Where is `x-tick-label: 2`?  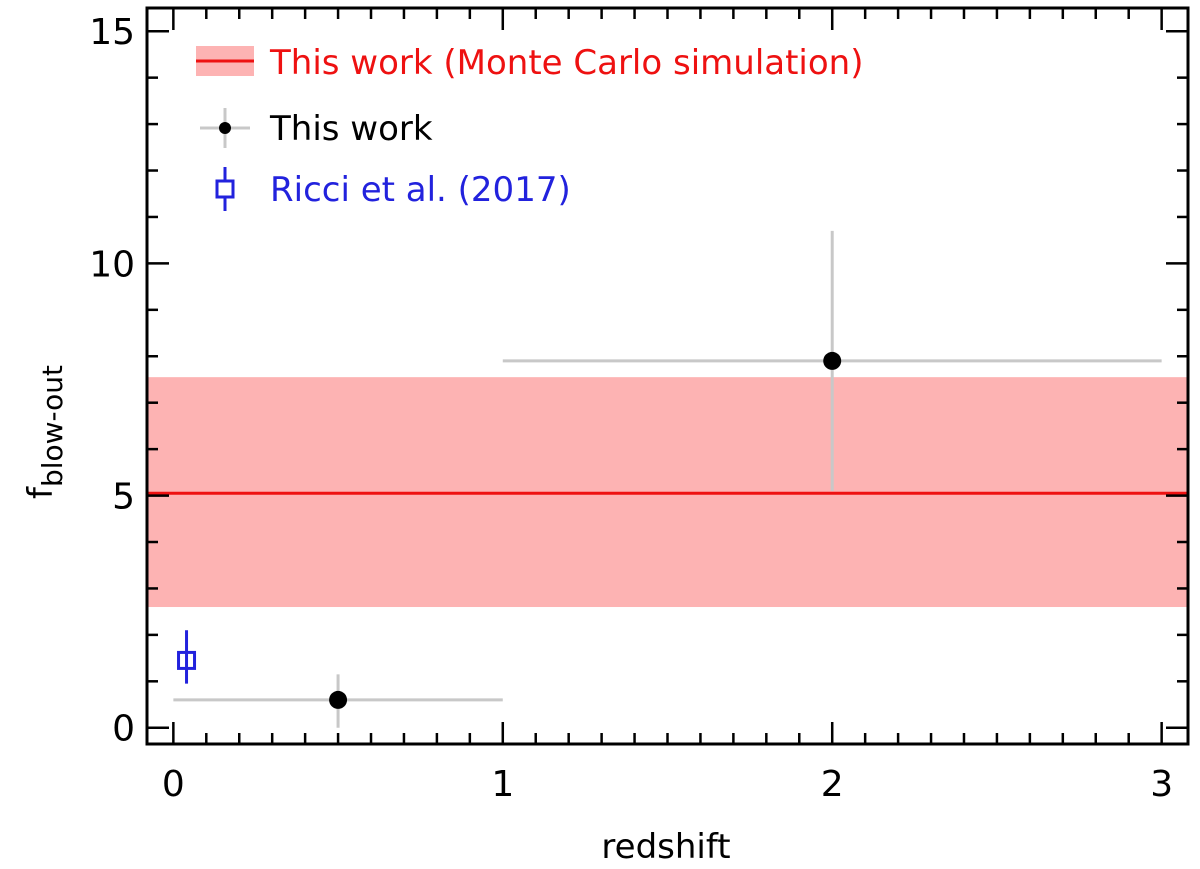 x-tick-label: 2 is located at coordinates (832, 784).